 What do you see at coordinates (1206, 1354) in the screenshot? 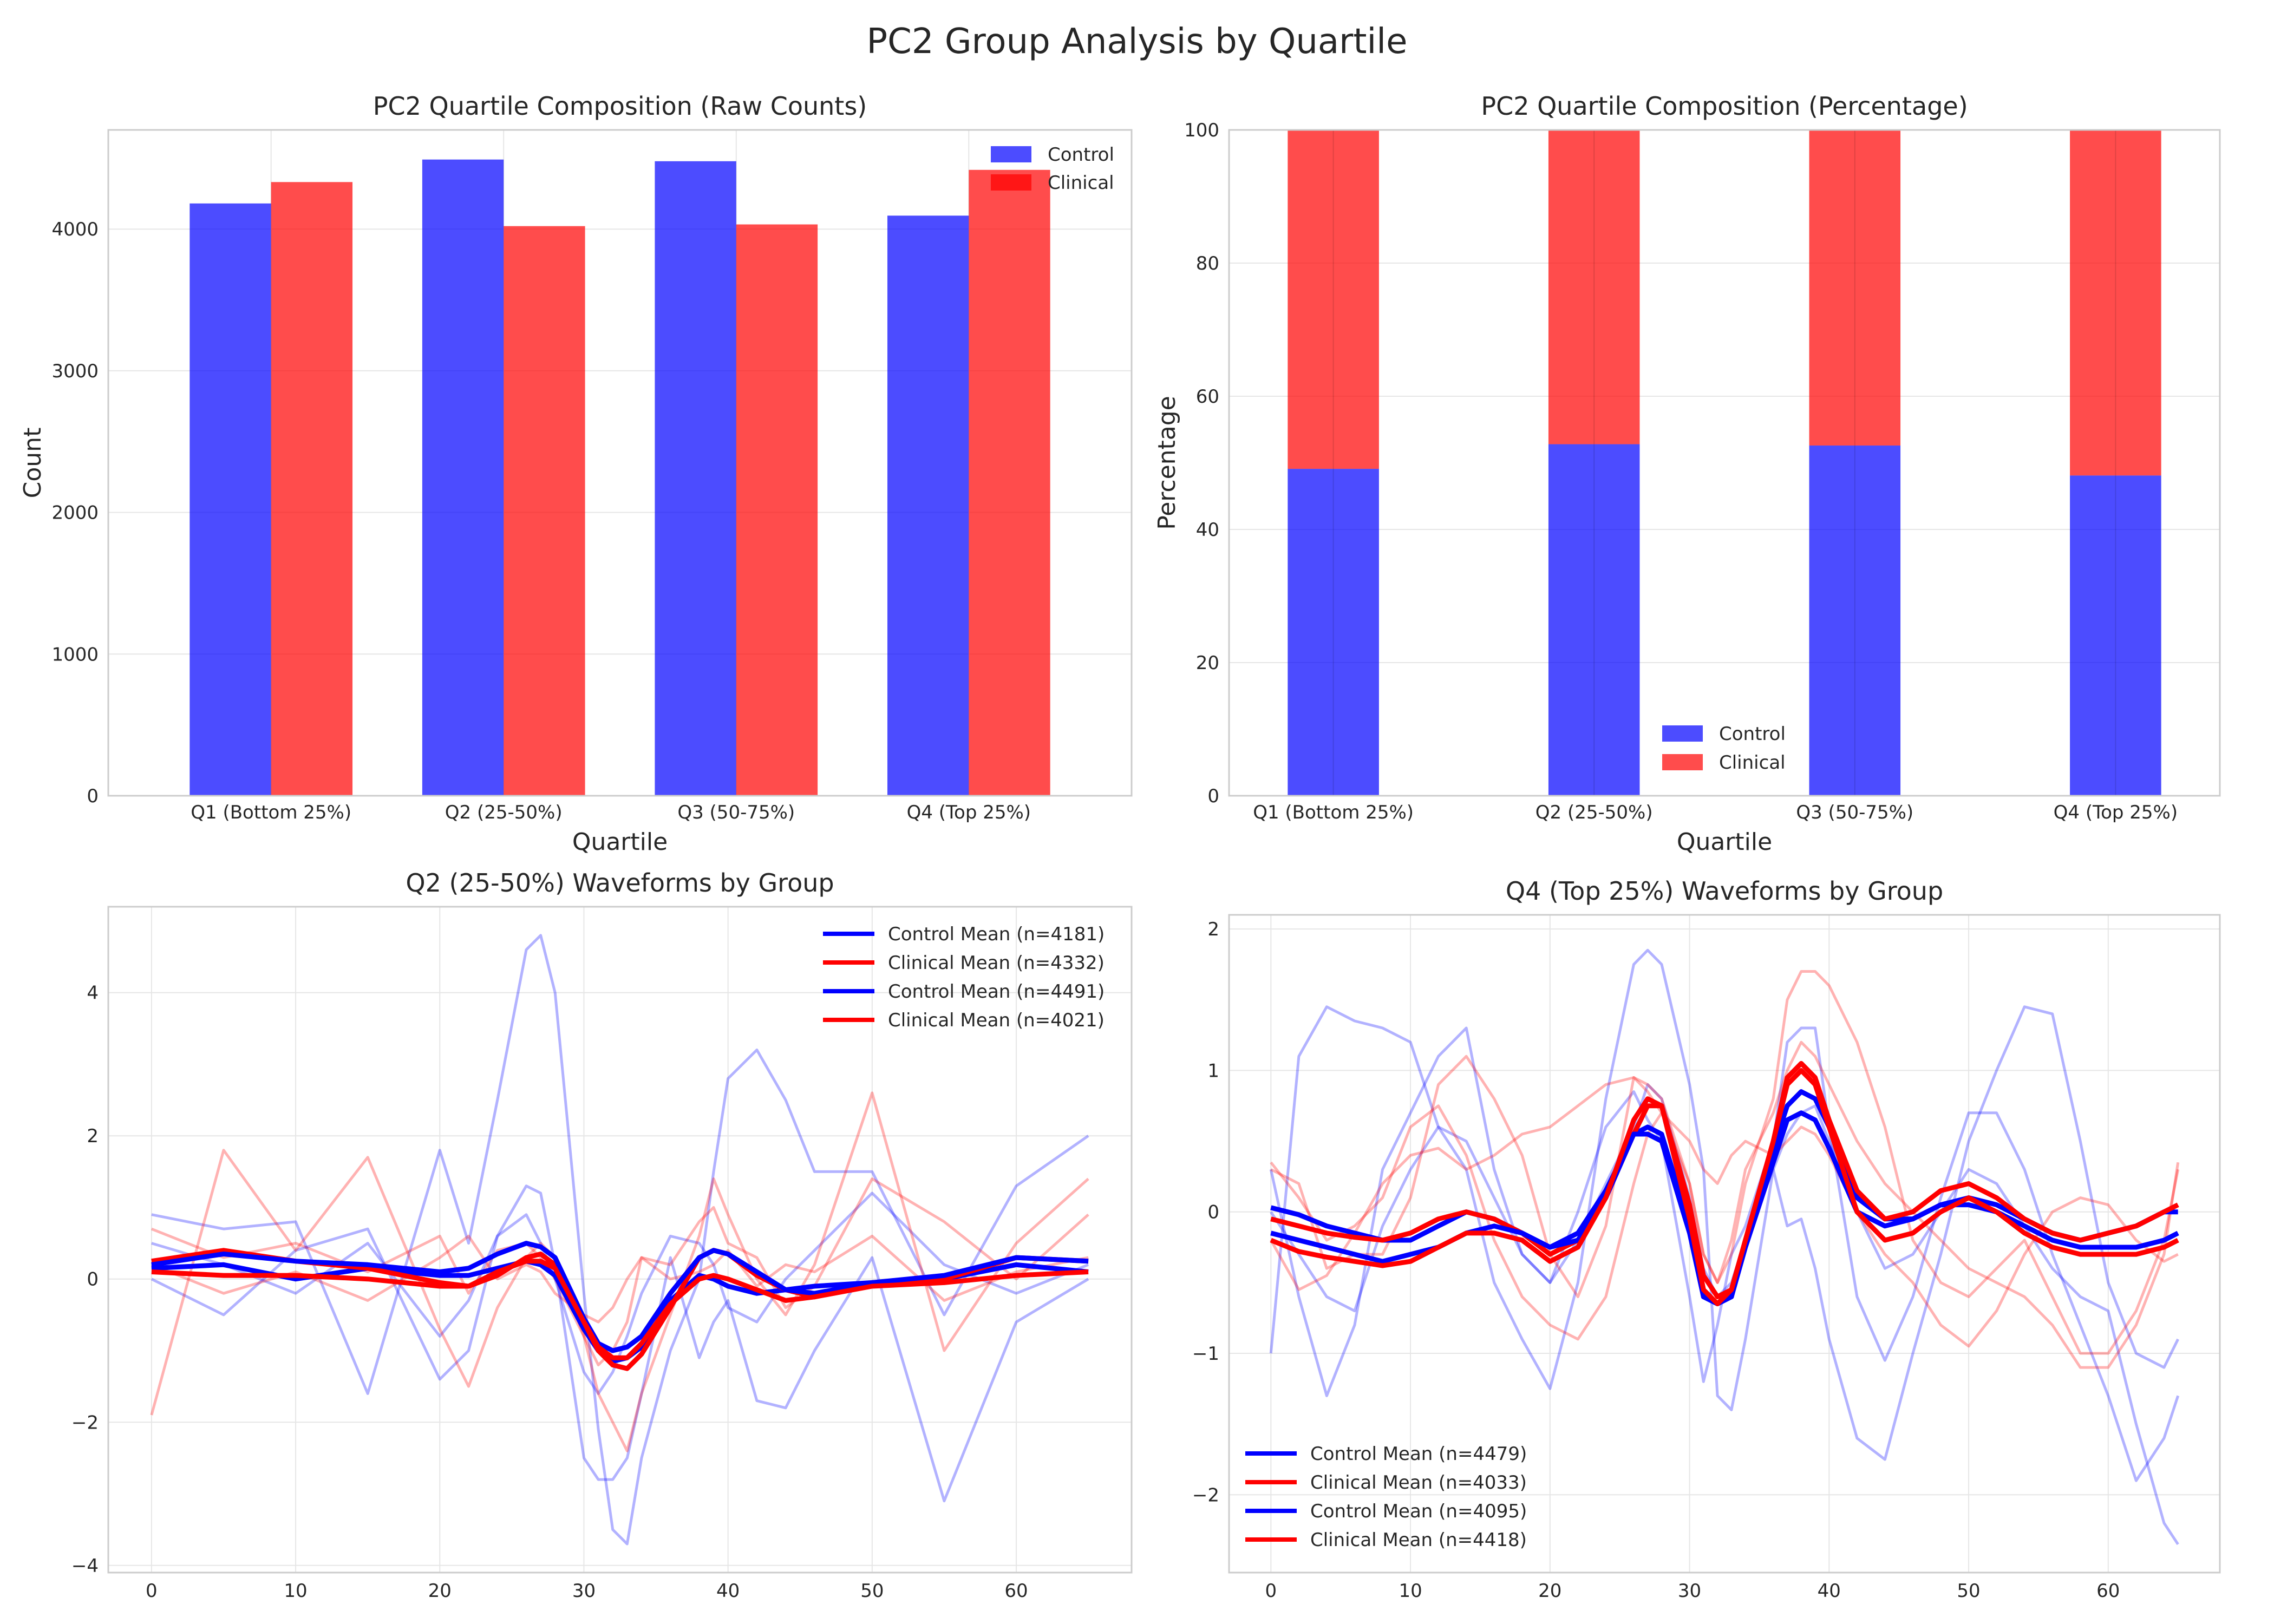
I see `y-tick-label: −1` at bounding box center [1206, 1354].